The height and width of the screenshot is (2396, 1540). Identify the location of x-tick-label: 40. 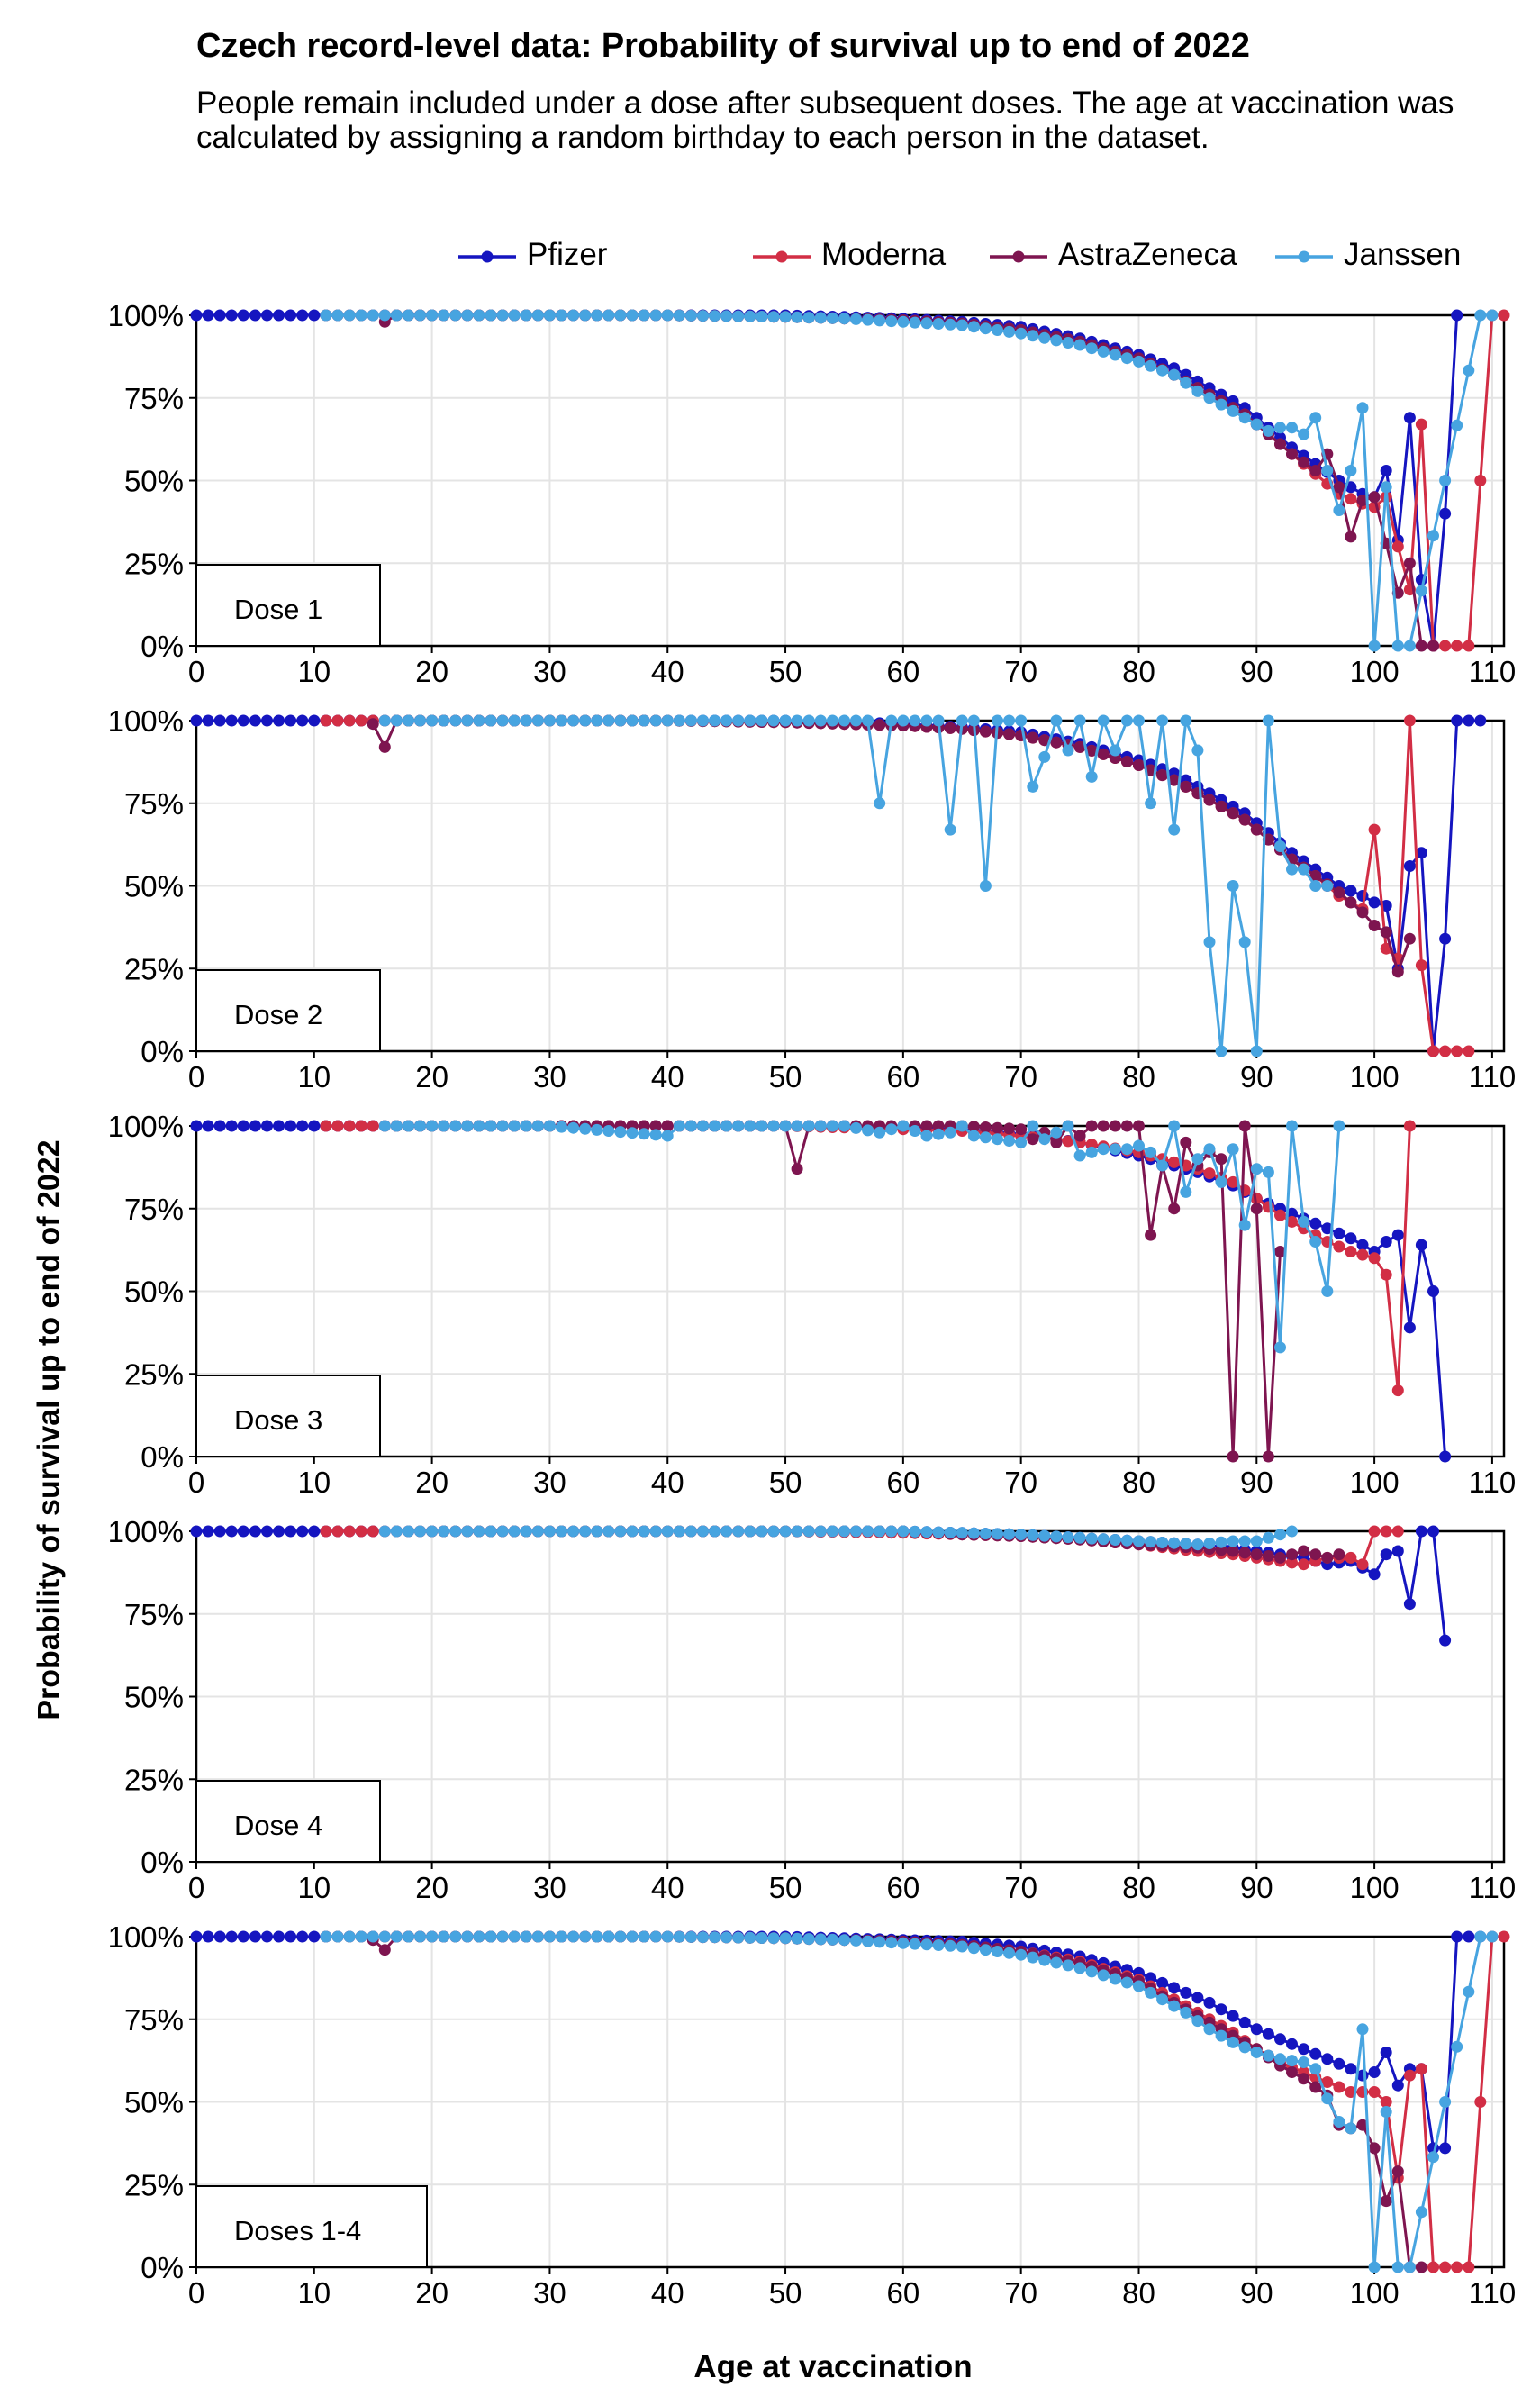
(668, 2293).